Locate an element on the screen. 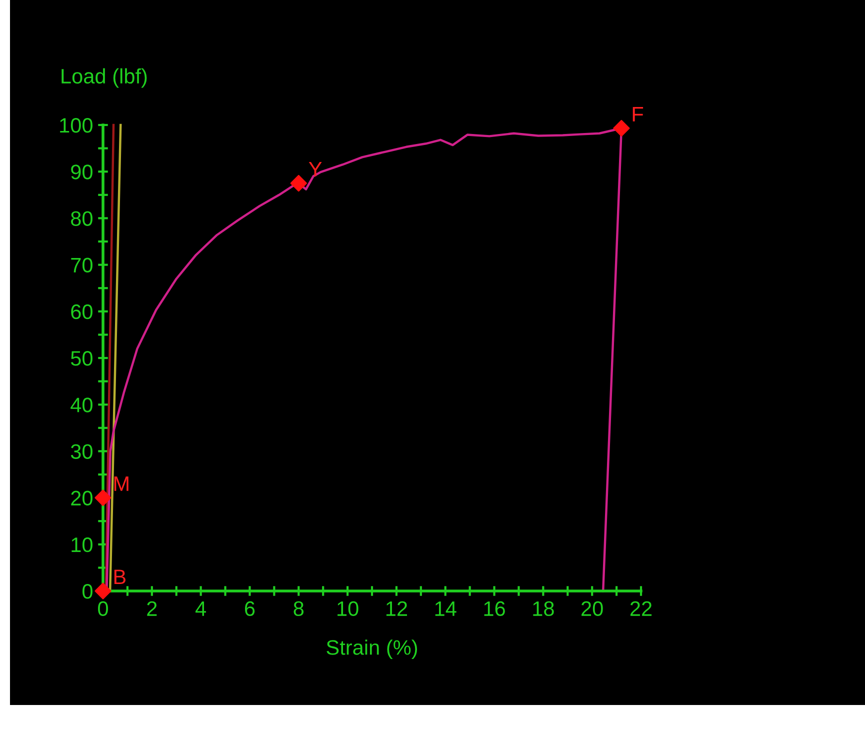 The image size is (865, 738). x-tick-label: 8 is located at coordinates (299, 608).